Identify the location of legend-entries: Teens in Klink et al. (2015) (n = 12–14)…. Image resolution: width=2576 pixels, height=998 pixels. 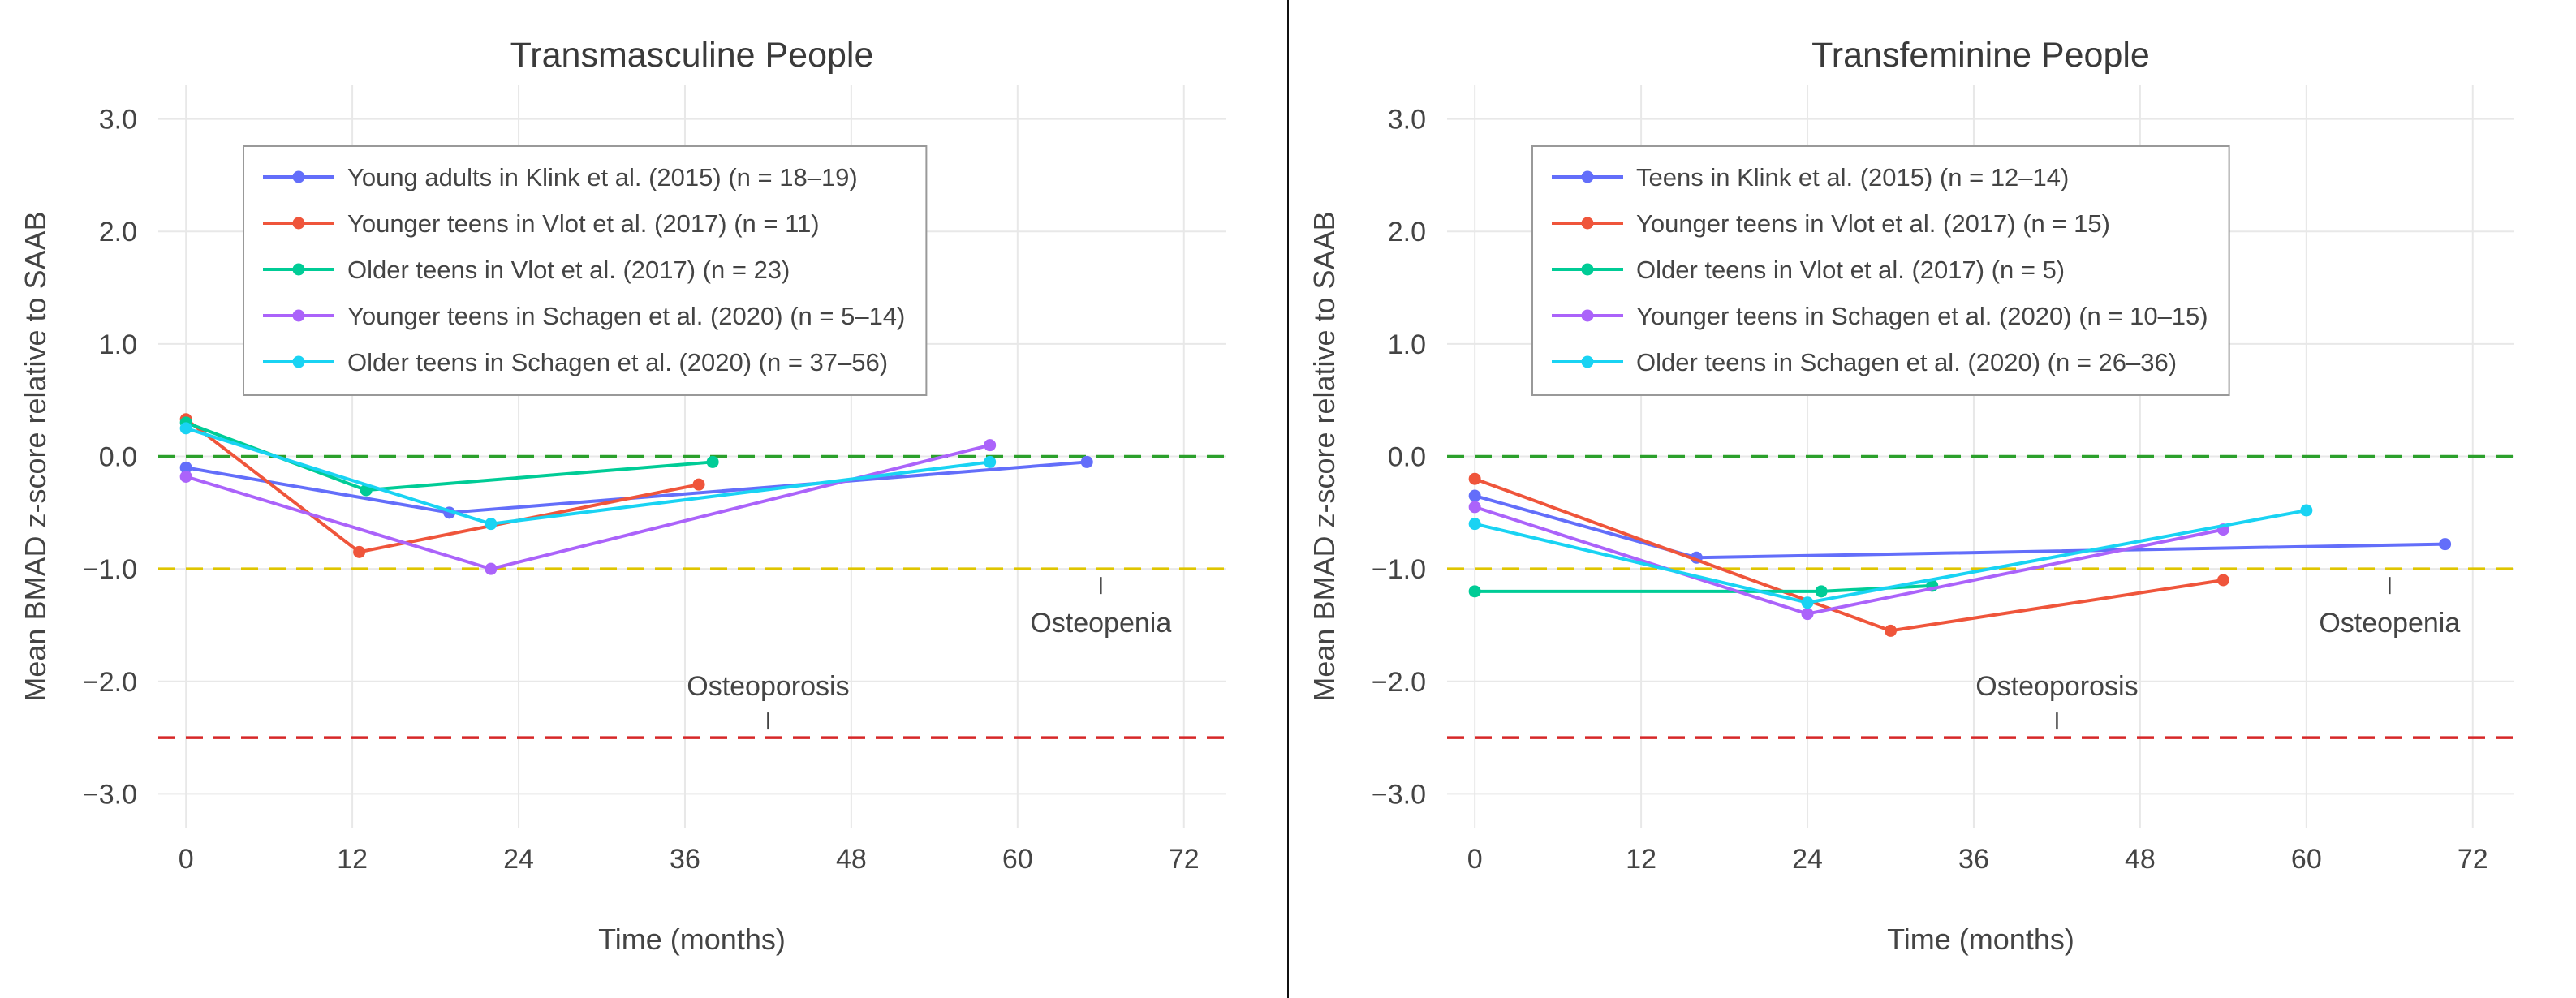
(1880, 269).